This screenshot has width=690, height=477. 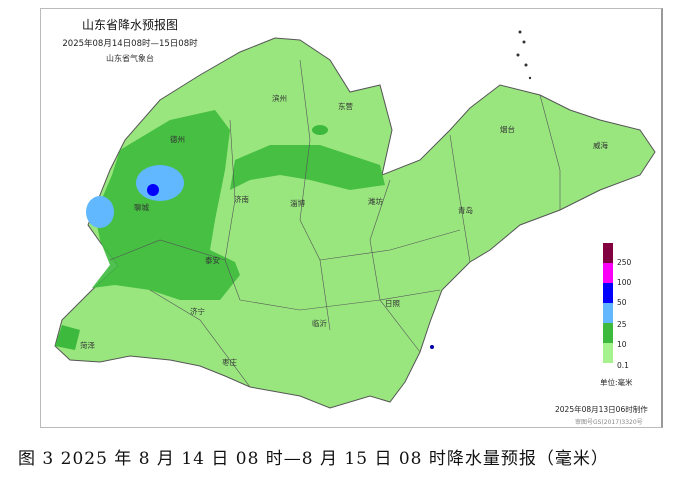 What do you see at coordinates (130, 58) in the screenshot?
I see `map-agency: 山东省气象台` at bounding box center [130, 58].